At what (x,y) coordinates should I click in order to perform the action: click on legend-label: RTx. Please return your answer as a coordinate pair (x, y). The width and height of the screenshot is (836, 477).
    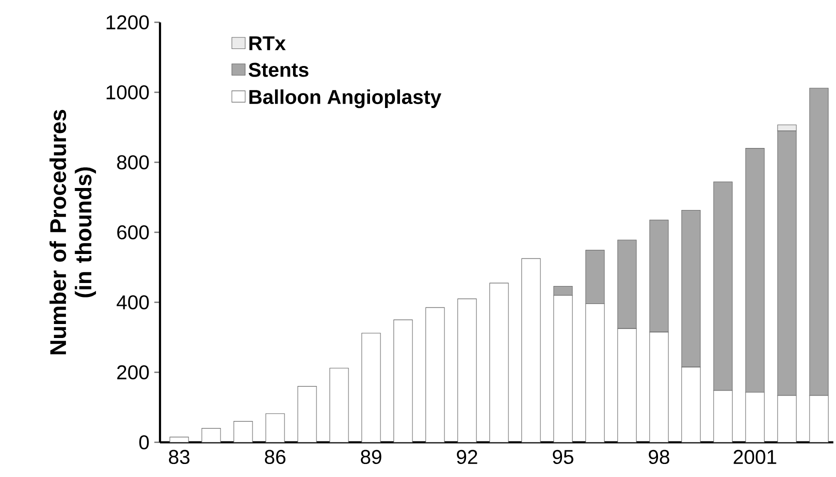
    Looking at the image, I should click on (267, 43).